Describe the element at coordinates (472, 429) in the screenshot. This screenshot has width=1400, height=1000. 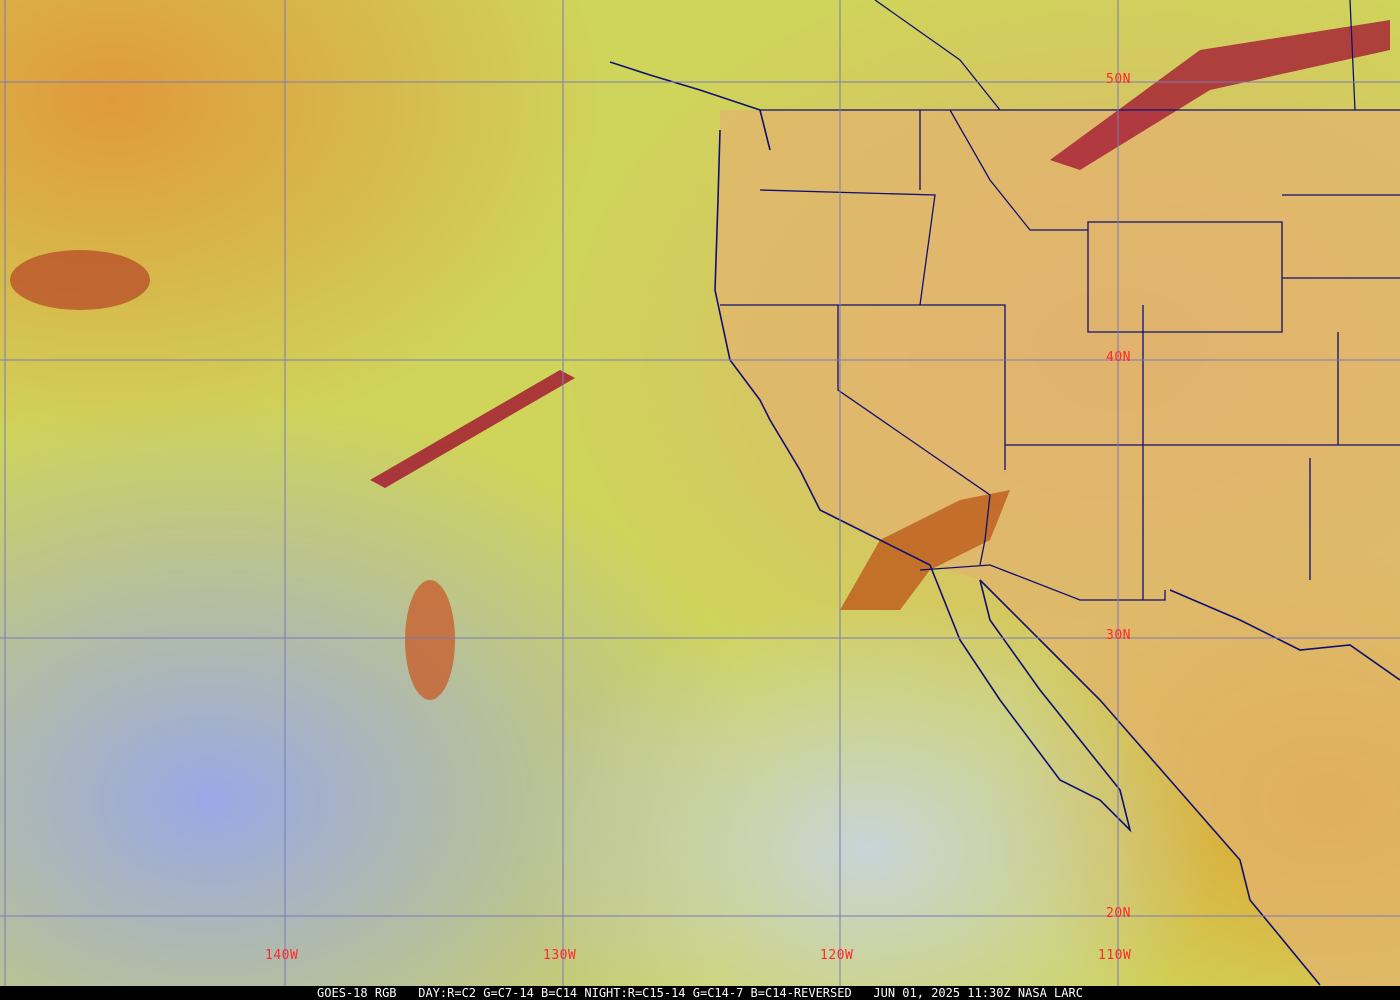
I see `cold-cloud-band` at that location.